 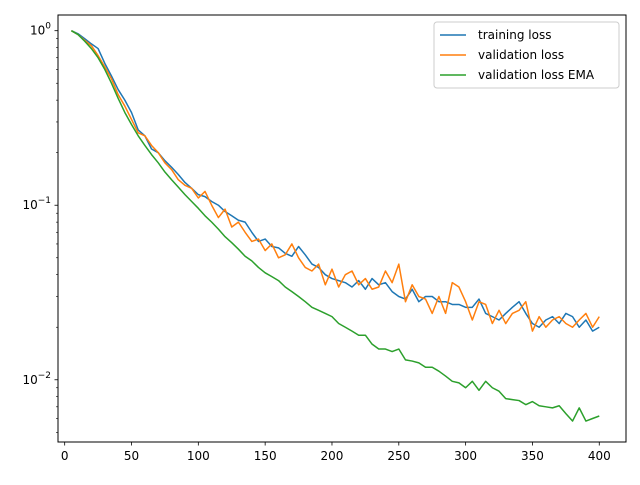 I want to click on legend-label-2: validation loss EMA, so click(x=536, y=75).